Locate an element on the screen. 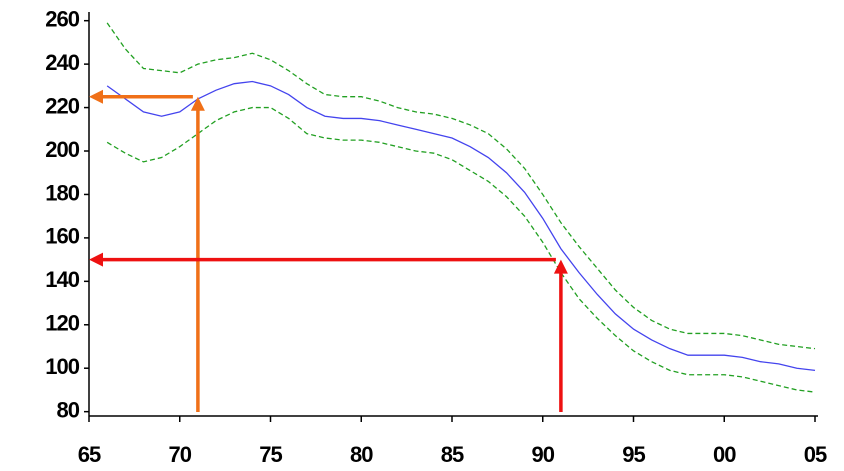 The width and height of the screenshot is (844, 471). x-tick-label: 80 is located at coordinates (361, 454).